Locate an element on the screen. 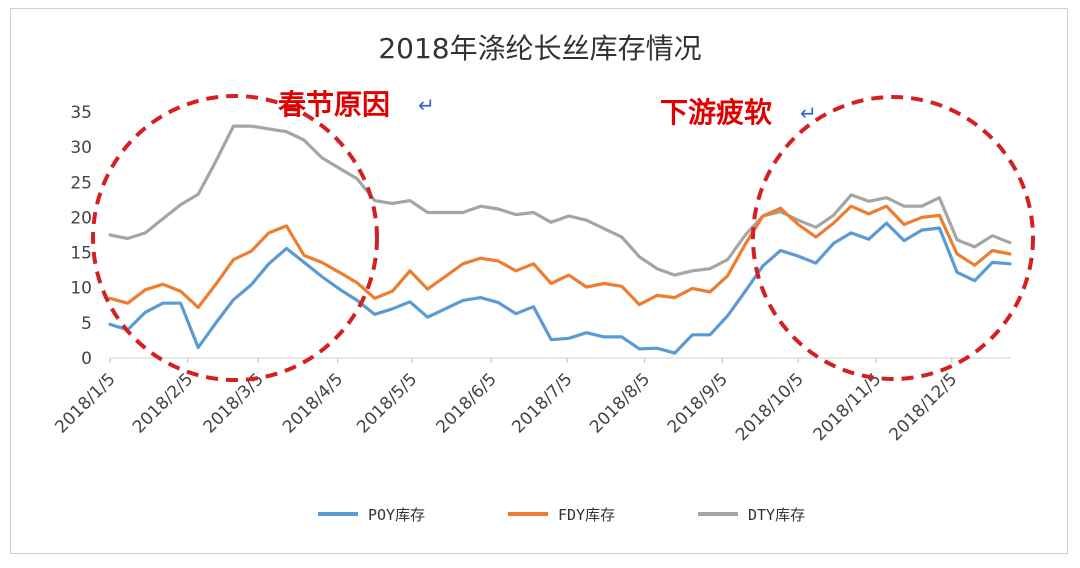  x-tick-label: 2018/12/5 is located at coordinates (924, 407).